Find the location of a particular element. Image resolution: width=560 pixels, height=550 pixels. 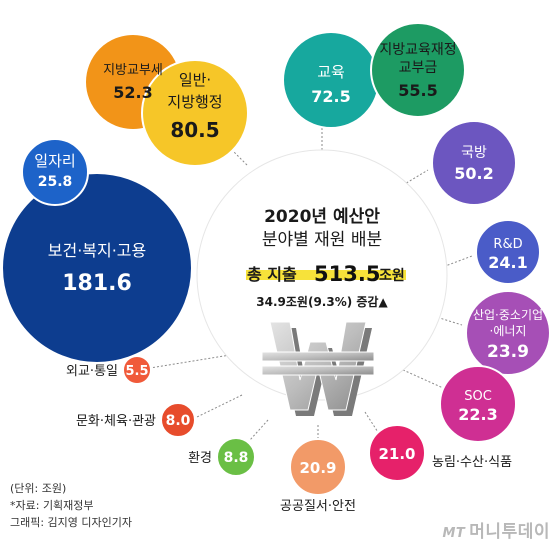

bubble-name-haengjeong: 일반· is located at coordinates (195, 80).